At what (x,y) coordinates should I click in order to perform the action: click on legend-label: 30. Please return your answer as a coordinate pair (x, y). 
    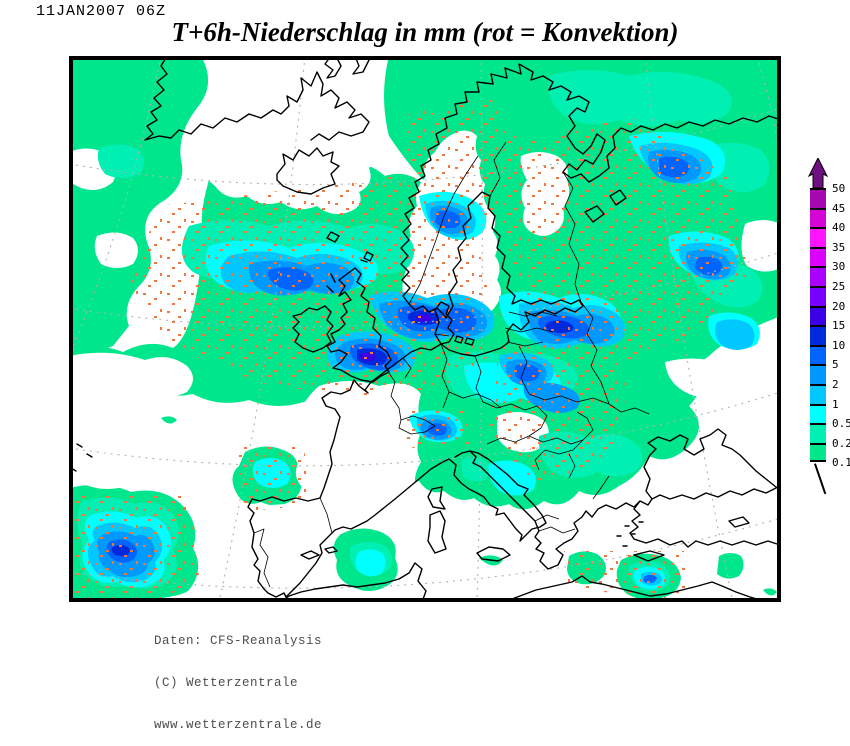
    Looking at the image, I should click on (839, 267).